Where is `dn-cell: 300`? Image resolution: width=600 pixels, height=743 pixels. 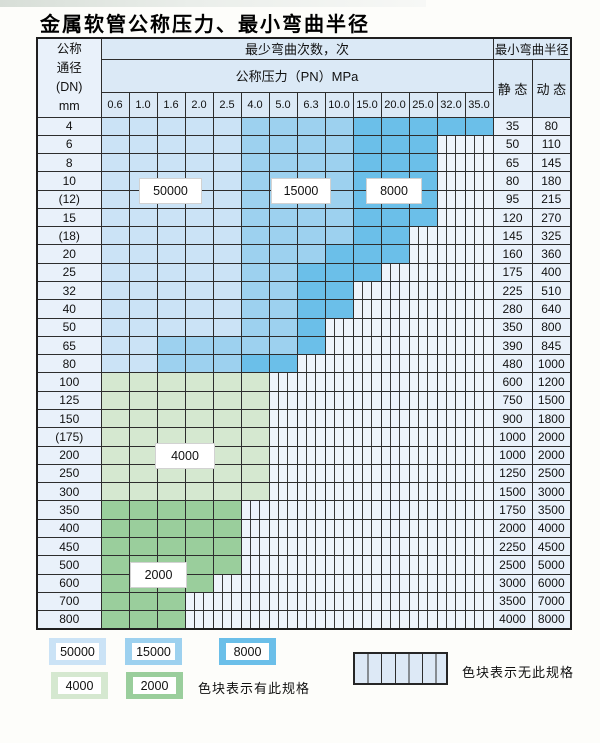 dn-cell: 300 is located at coordinates (69, 492).